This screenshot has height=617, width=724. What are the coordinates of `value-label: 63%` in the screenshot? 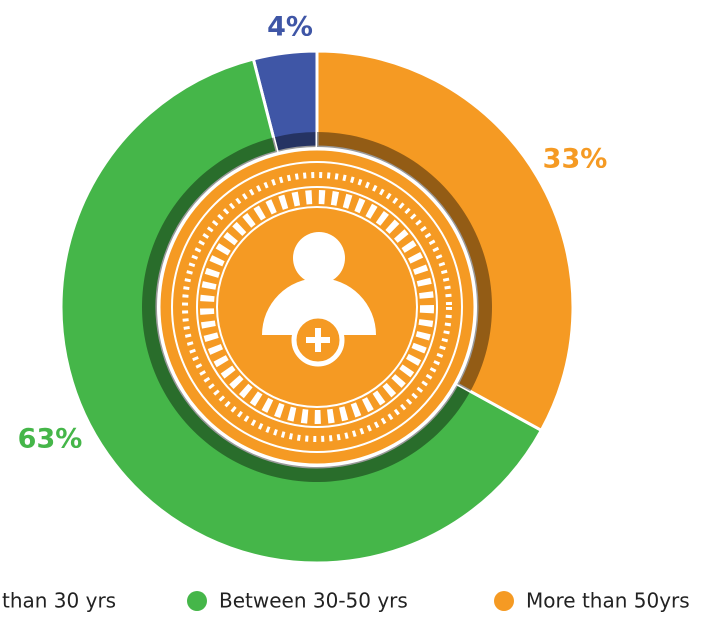 It's located at (50, 439).